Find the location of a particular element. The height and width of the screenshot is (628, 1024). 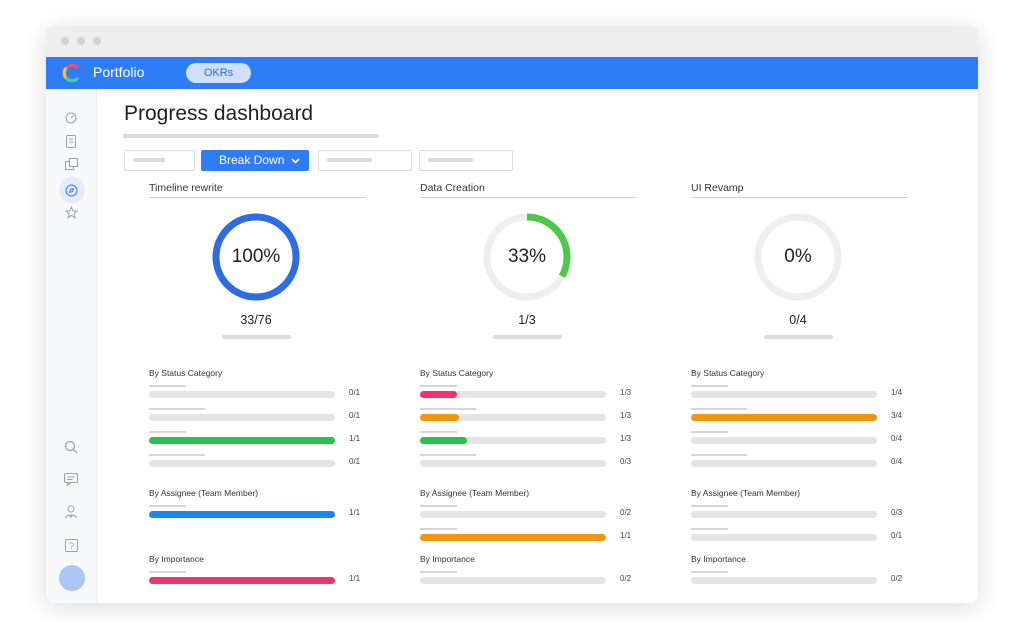

progress-row: 1/4 is located at coordinates (806, 395).